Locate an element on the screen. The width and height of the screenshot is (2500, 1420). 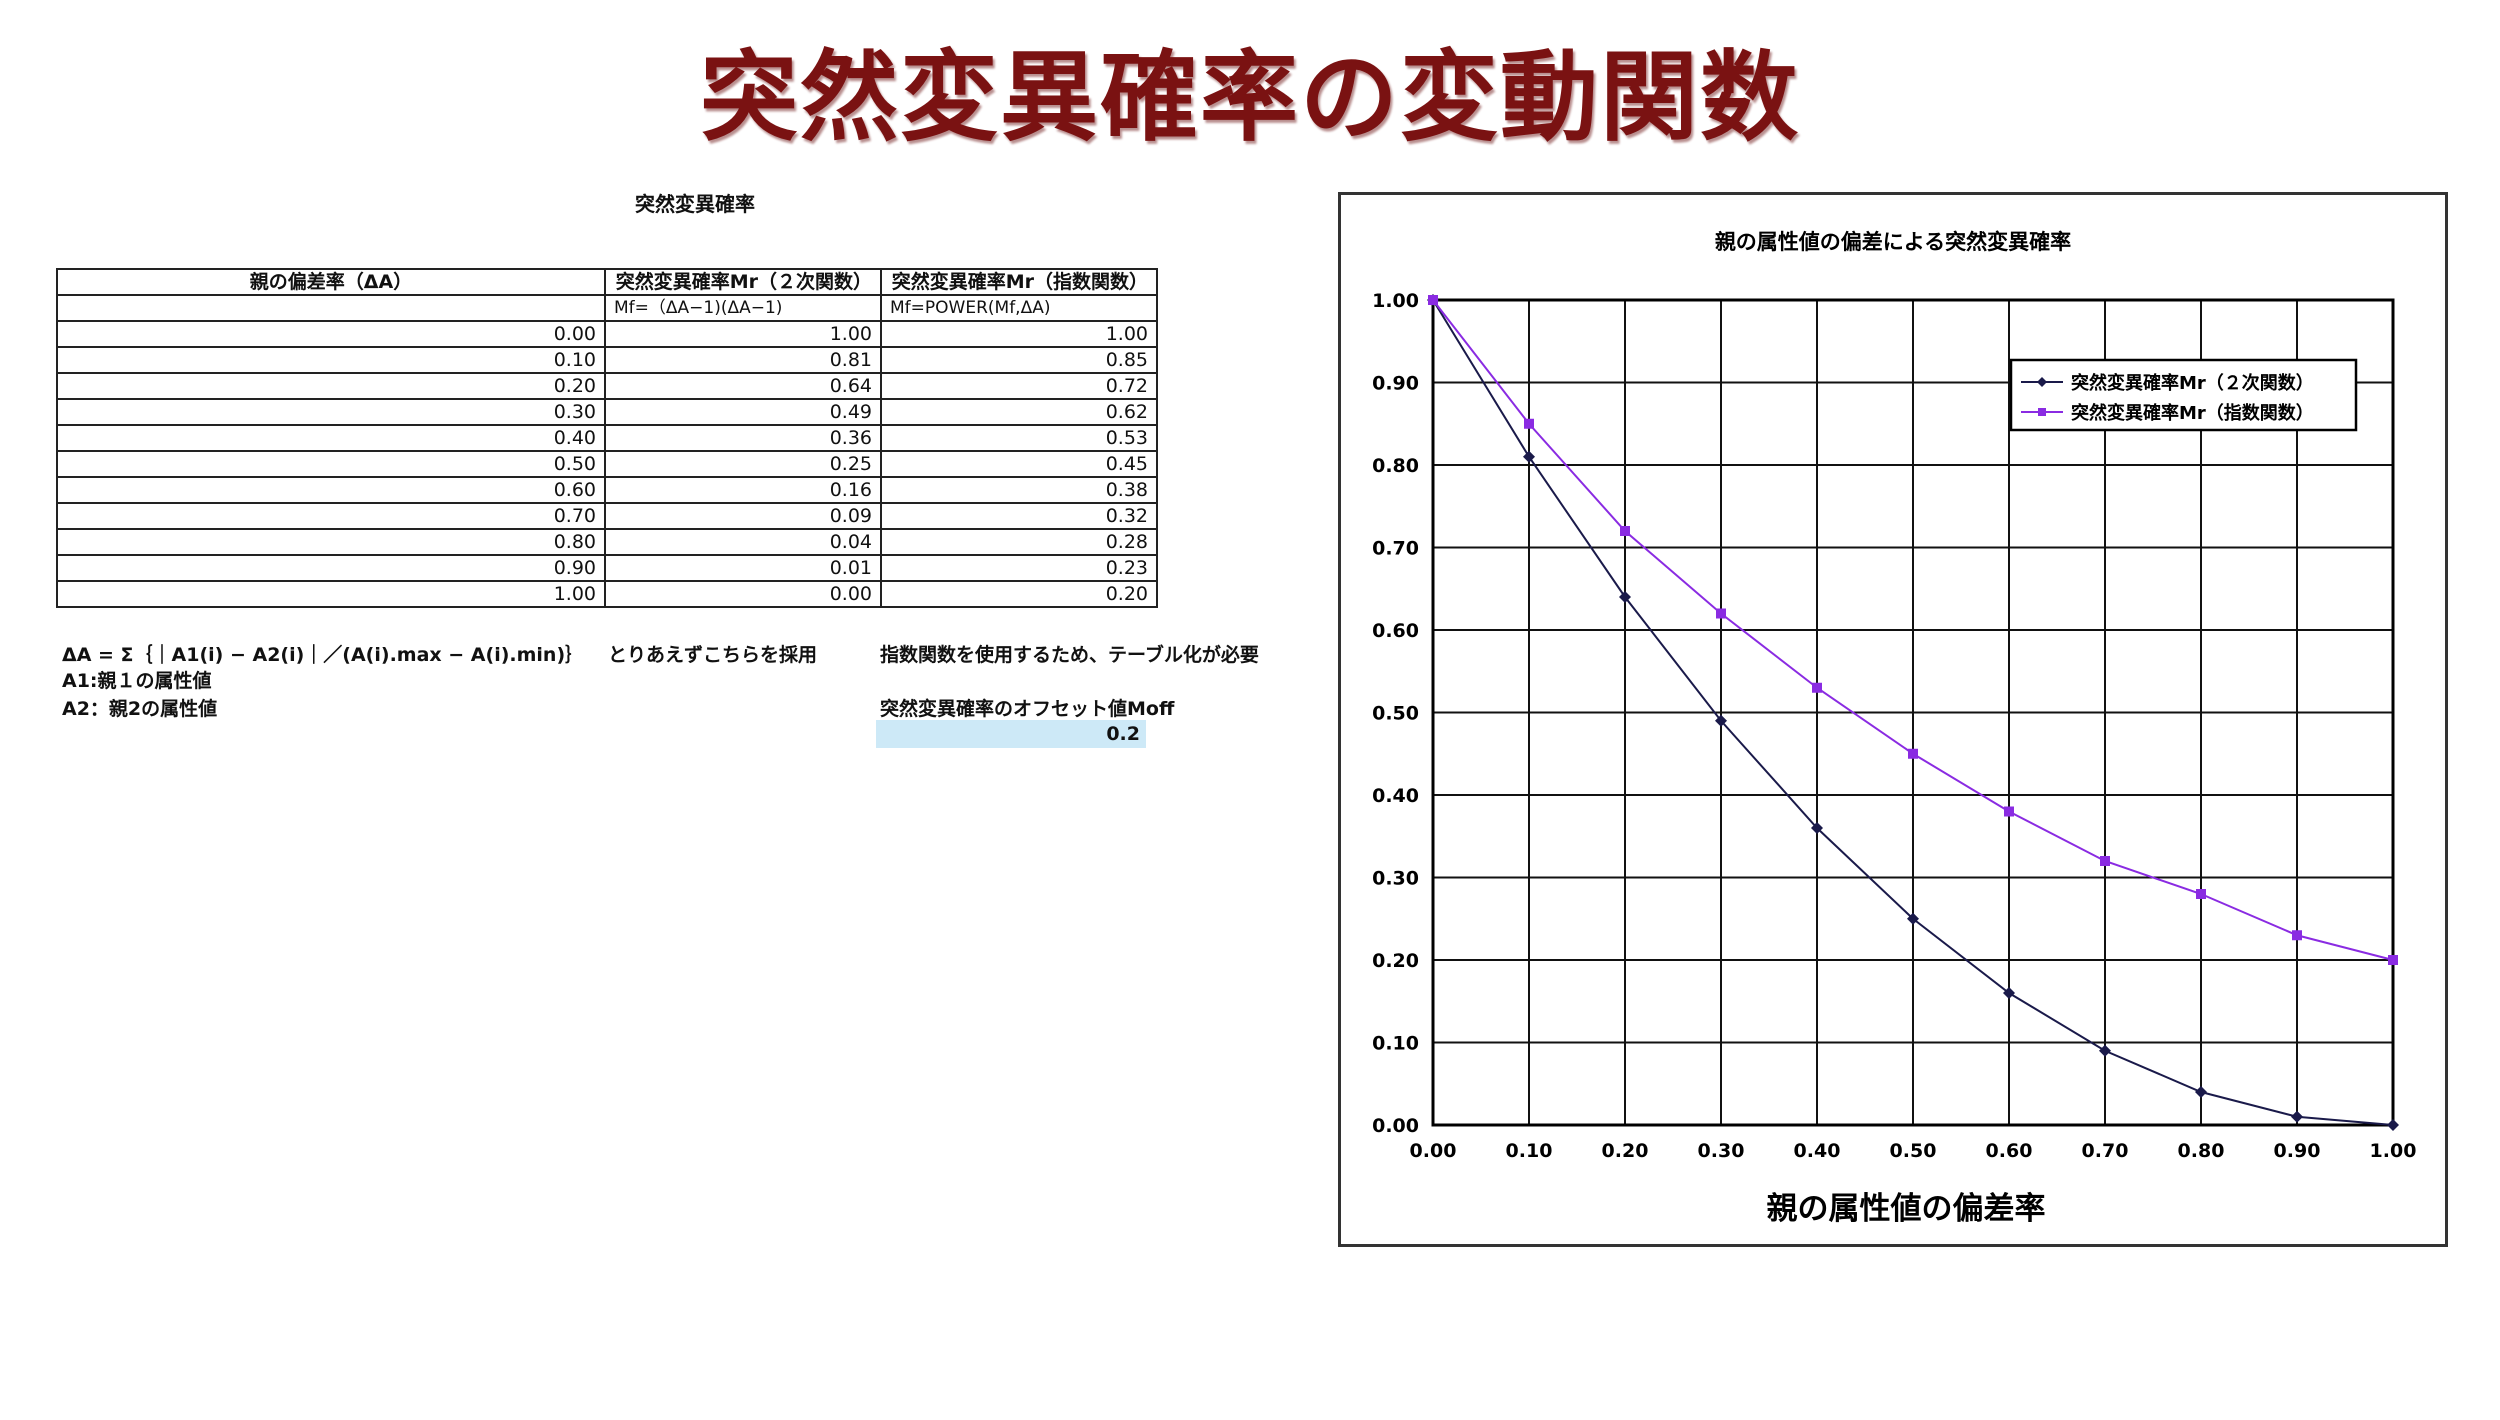
x-tick-label: 0.00 is located at coordinates (1433, 1151).